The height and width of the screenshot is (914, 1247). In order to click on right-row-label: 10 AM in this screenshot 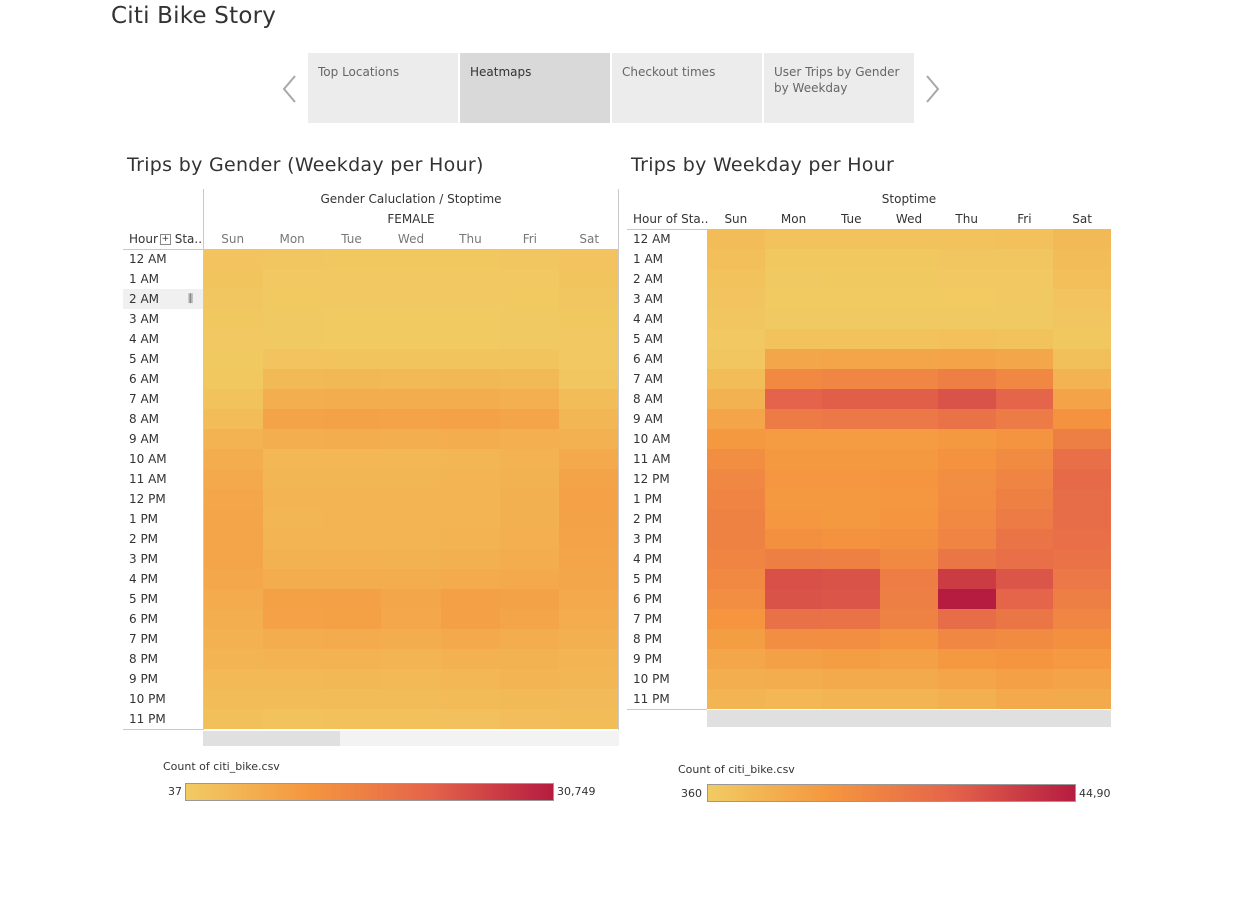, I will do `click(652, 439)`.